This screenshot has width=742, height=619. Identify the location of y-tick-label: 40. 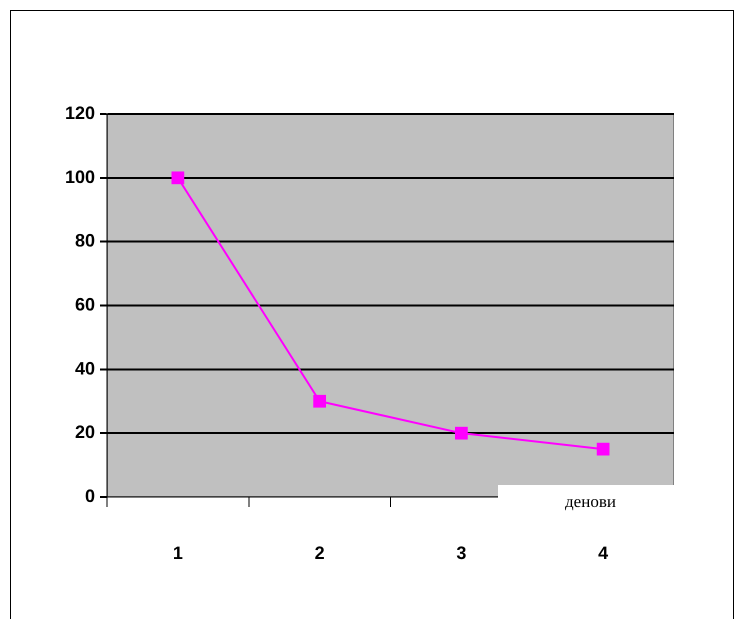
(84, 368).